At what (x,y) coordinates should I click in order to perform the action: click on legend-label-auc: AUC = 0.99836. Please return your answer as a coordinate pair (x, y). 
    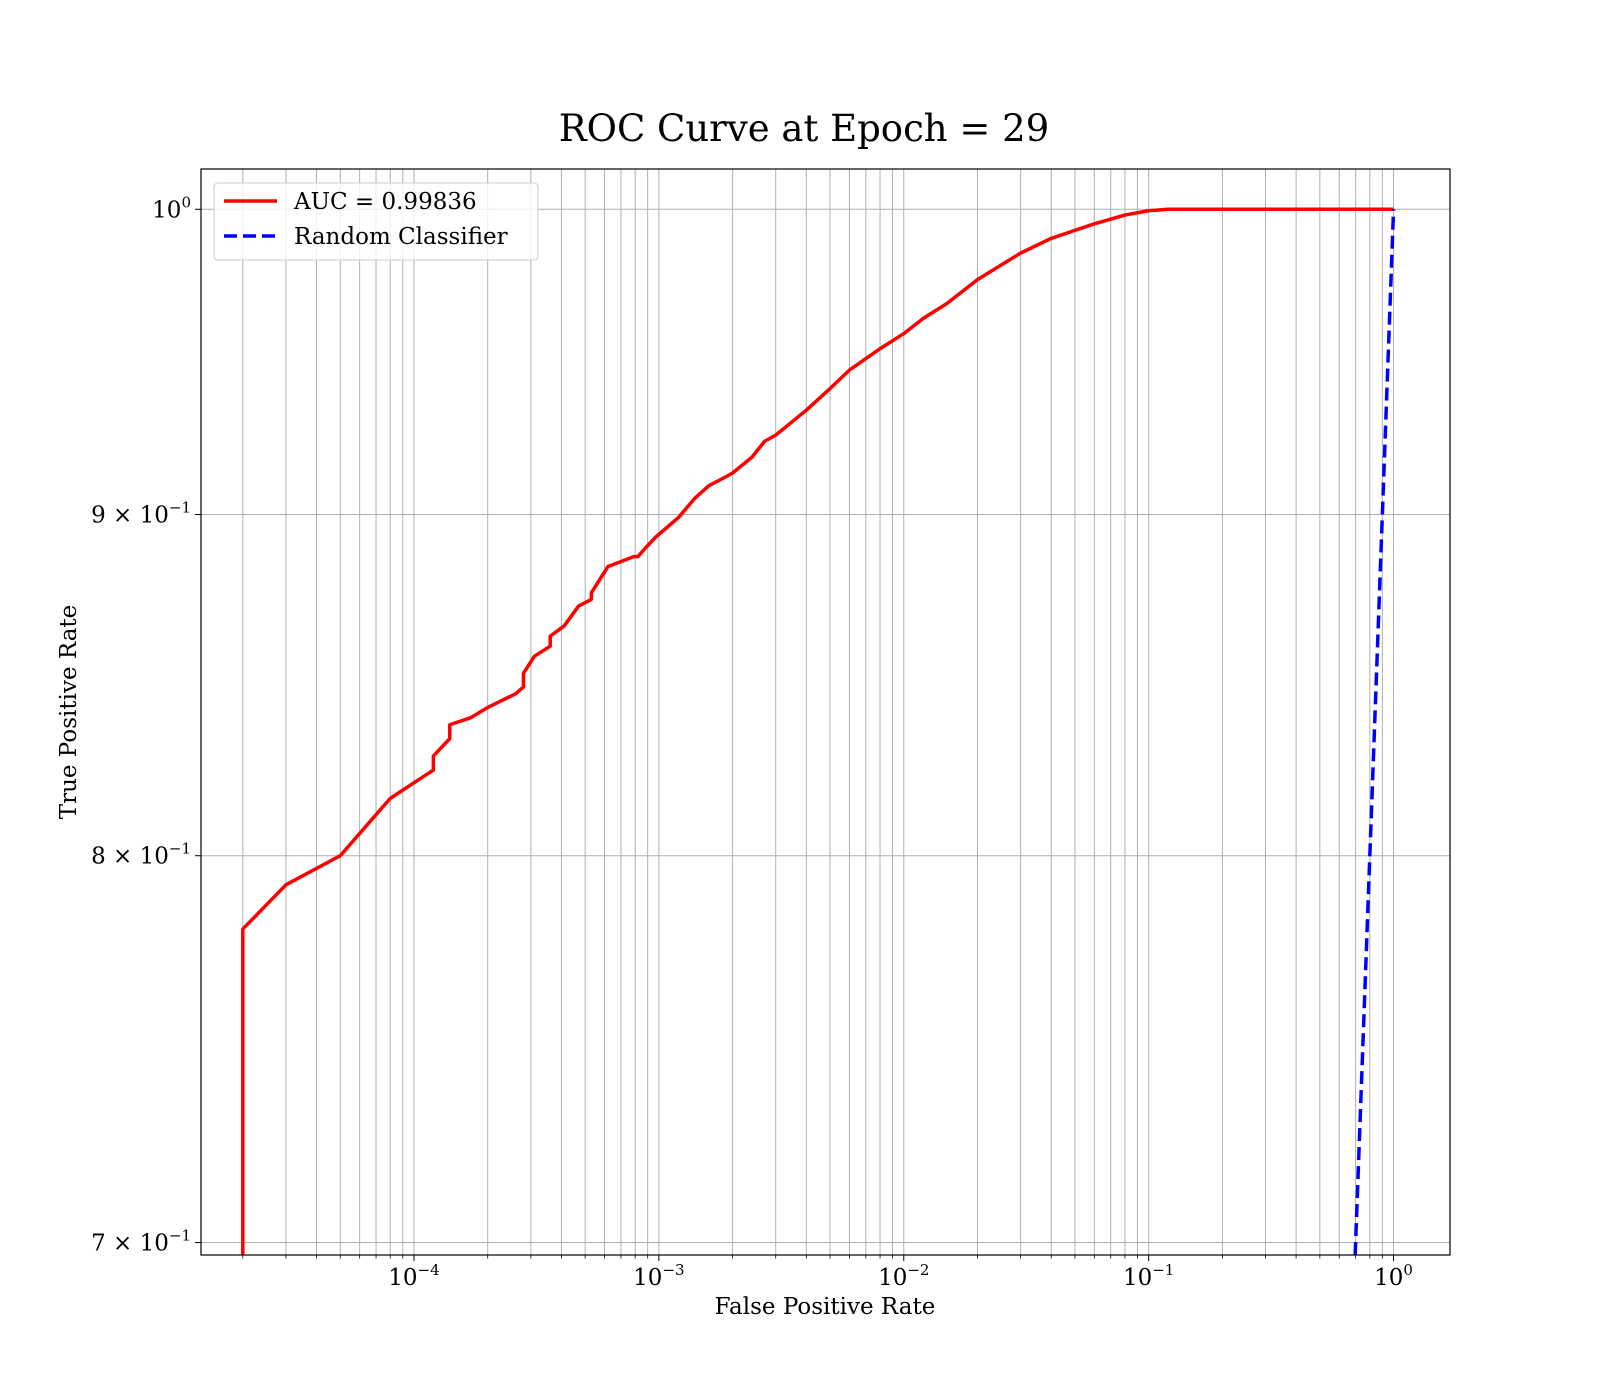
    Looking at the image, I should click on (385, 202).